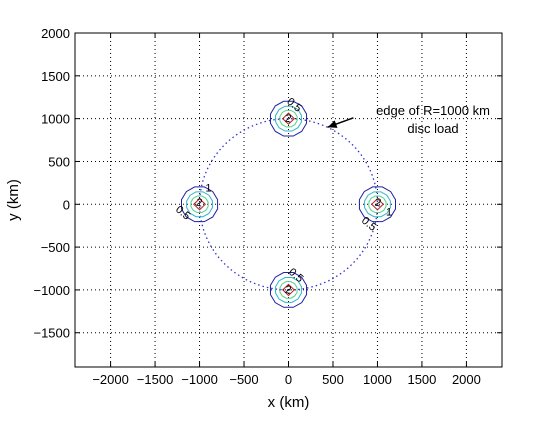  What do you see at coordinates (333, 379) in the screenshot?
I see `x-tick-label: 500` at bounding box center [333, 379].